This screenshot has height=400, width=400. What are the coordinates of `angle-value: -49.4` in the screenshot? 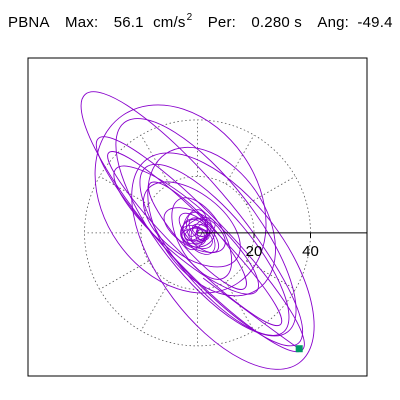 It's located at (375, 22).